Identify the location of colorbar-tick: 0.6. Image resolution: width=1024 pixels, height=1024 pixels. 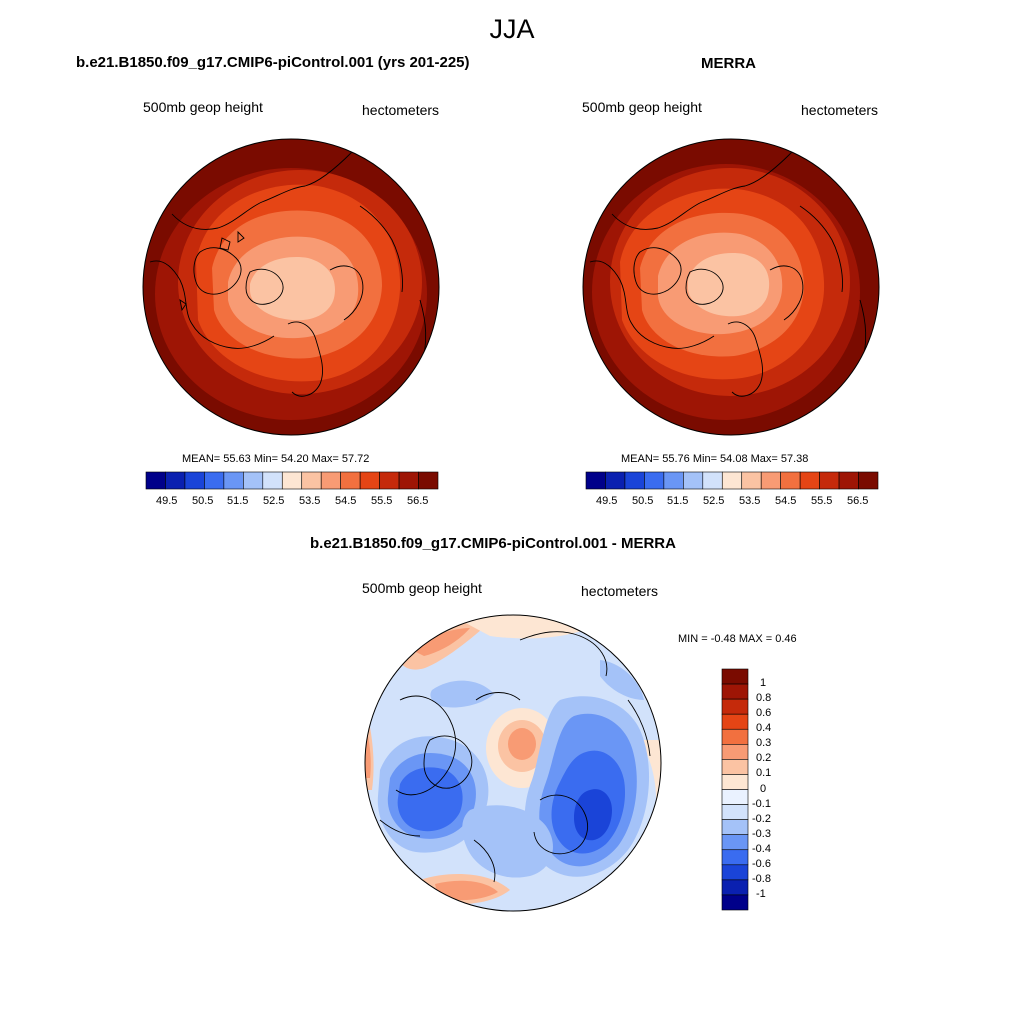
(764, 713).